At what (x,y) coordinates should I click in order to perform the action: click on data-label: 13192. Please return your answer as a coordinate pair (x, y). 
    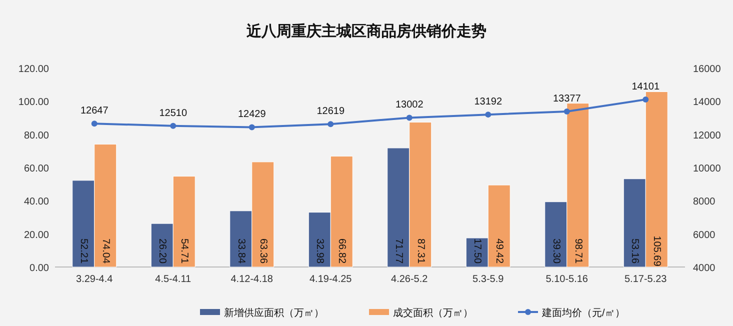
    Looking at the image, I should click on (488, 102).